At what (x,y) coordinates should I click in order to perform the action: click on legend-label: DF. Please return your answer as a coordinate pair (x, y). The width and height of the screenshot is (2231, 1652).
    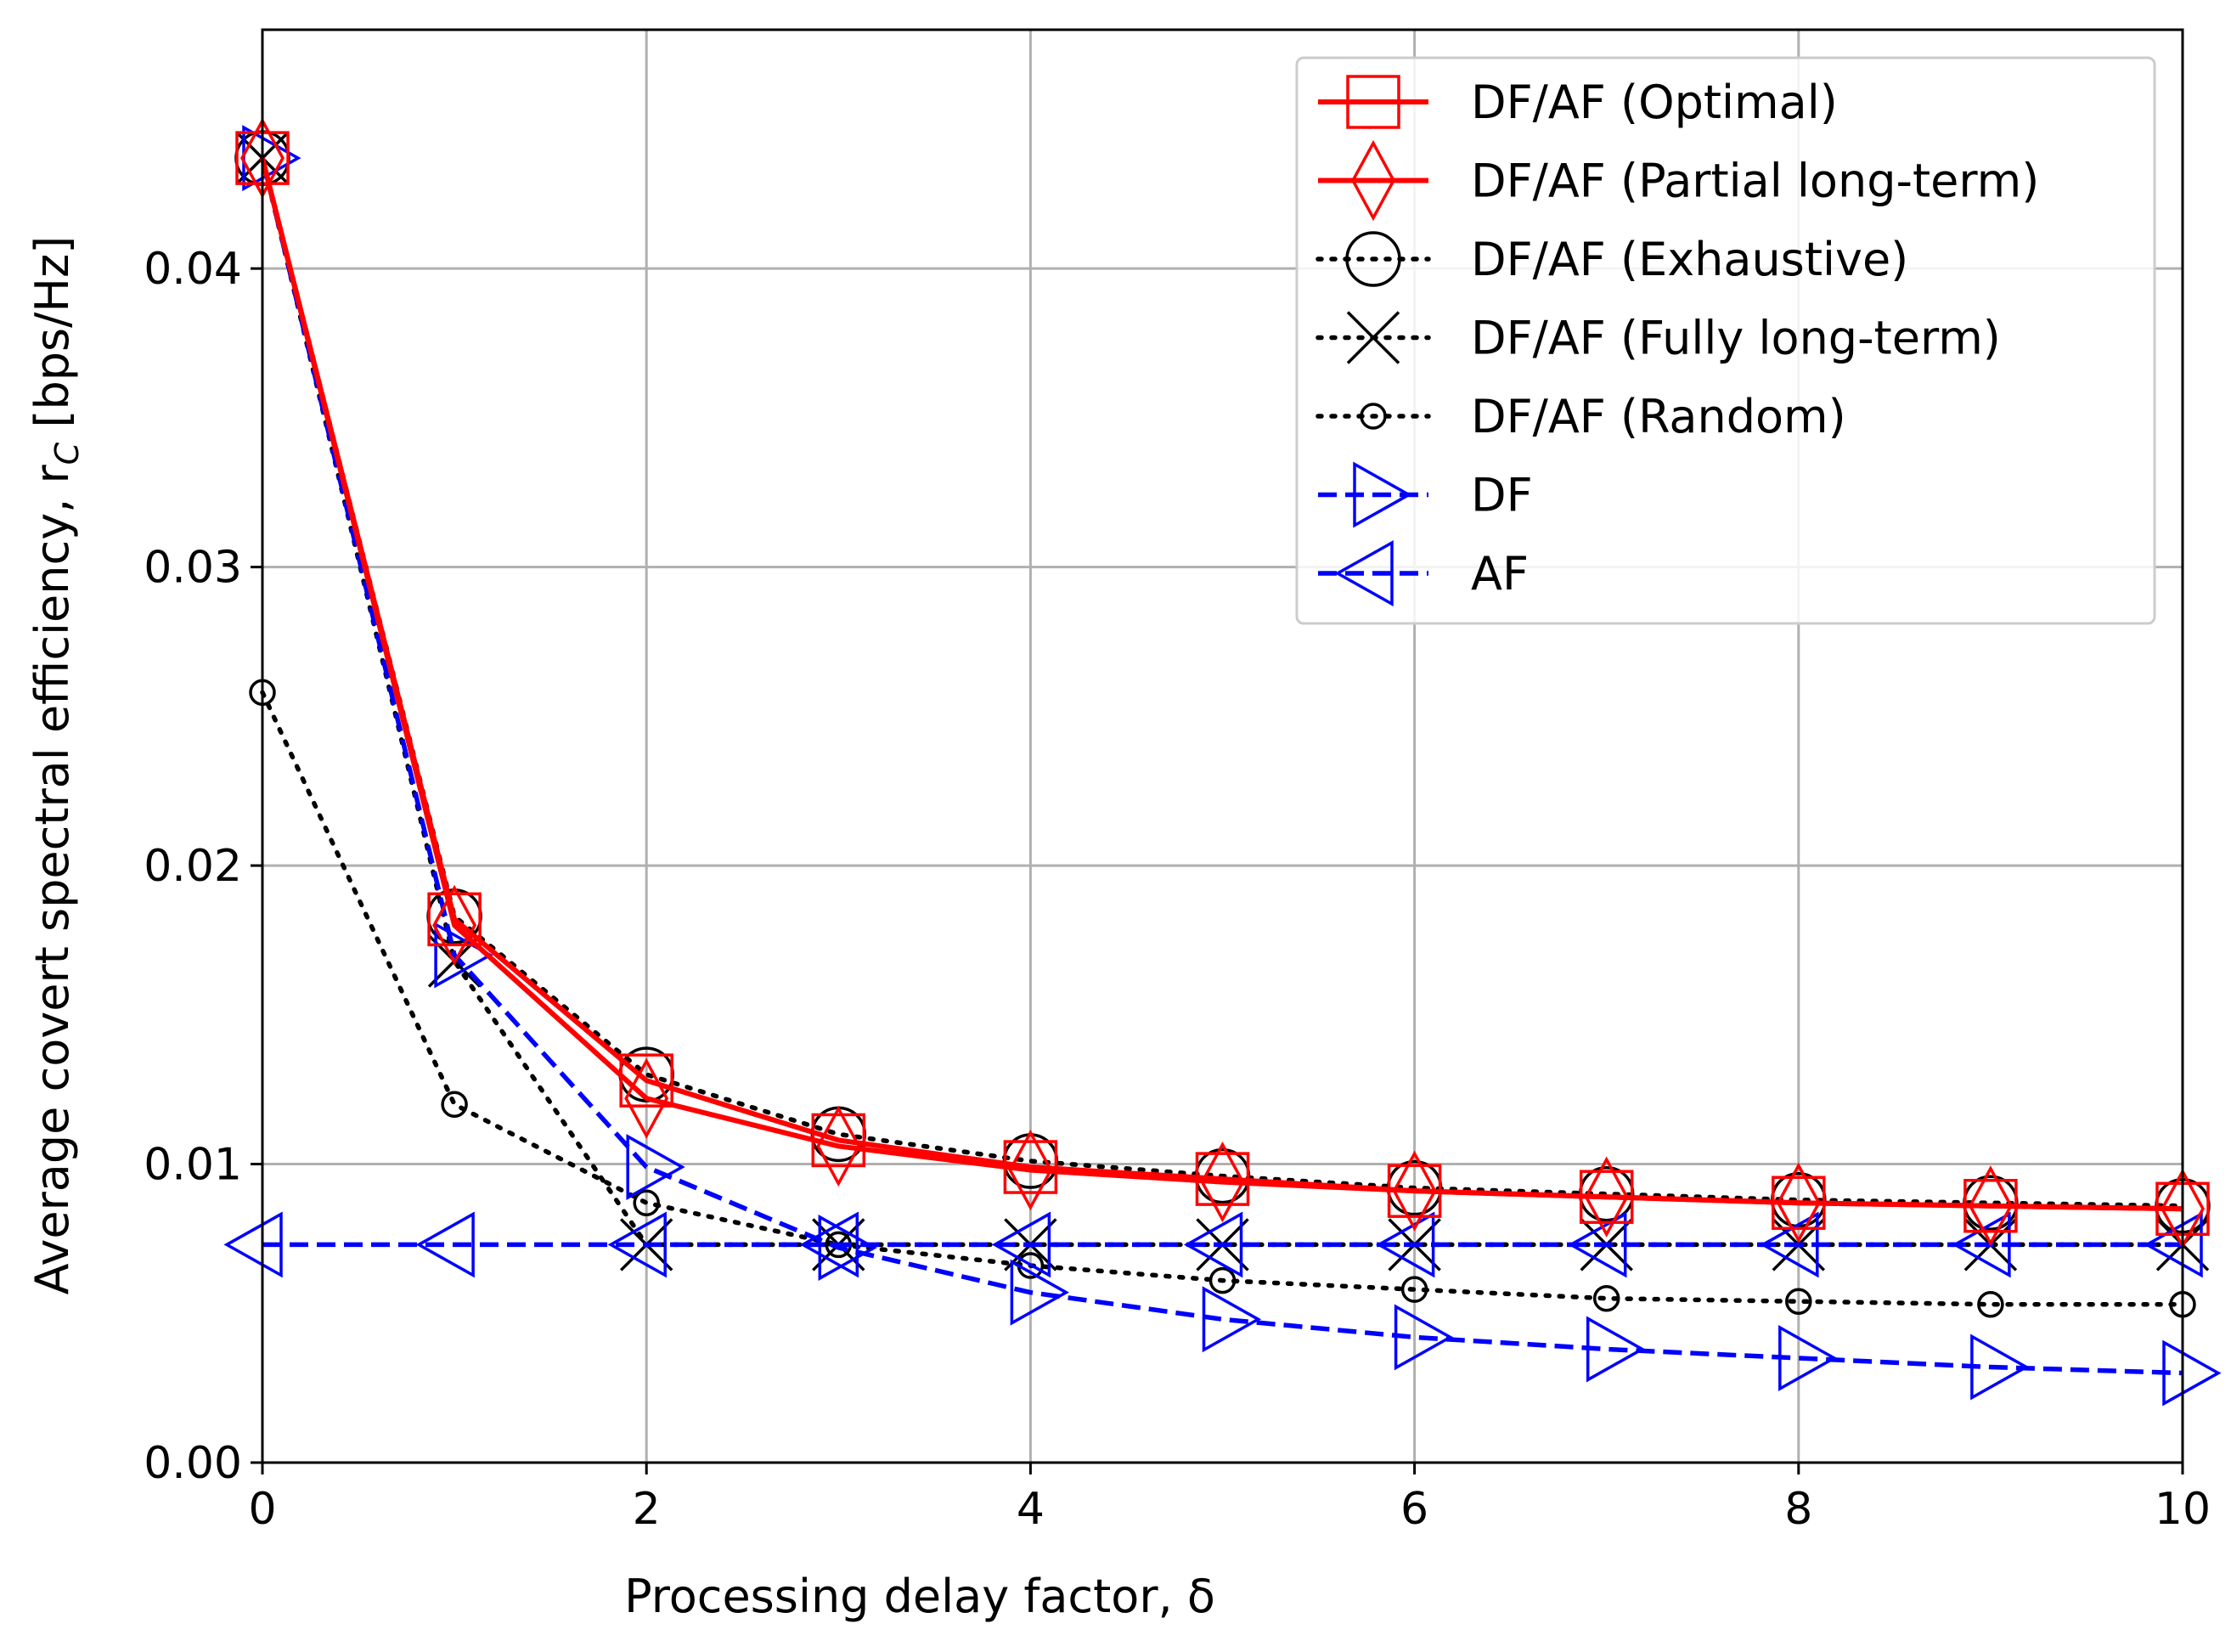
    Looking at the image, I should click on (1502, 495).